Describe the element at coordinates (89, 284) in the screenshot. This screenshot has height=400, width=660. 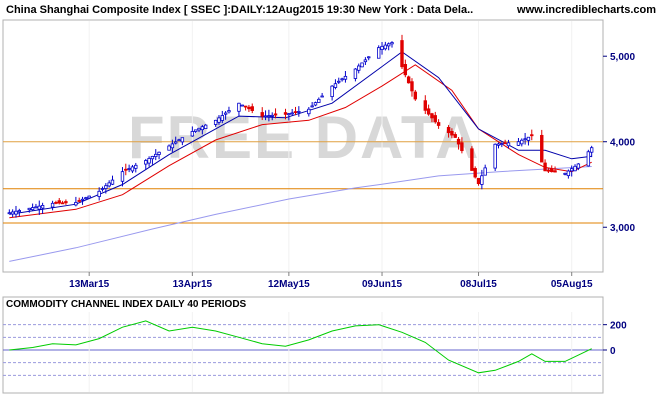
I see `x-tick-label: 13Mar15` at that location.